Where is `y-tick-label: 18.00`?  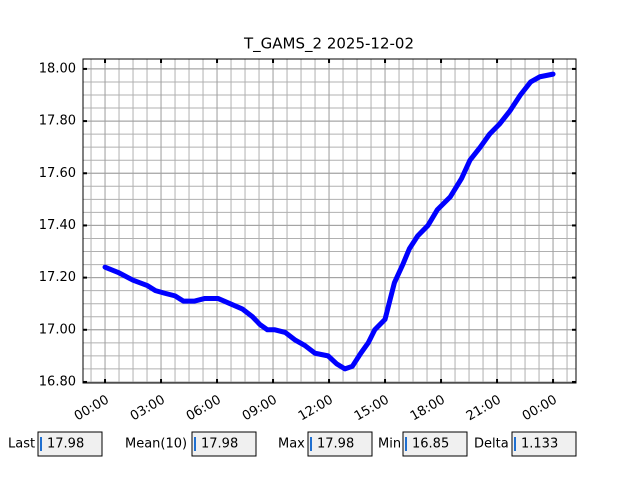
y-tick-label: 18.00 is located at coordinates (57, 68).